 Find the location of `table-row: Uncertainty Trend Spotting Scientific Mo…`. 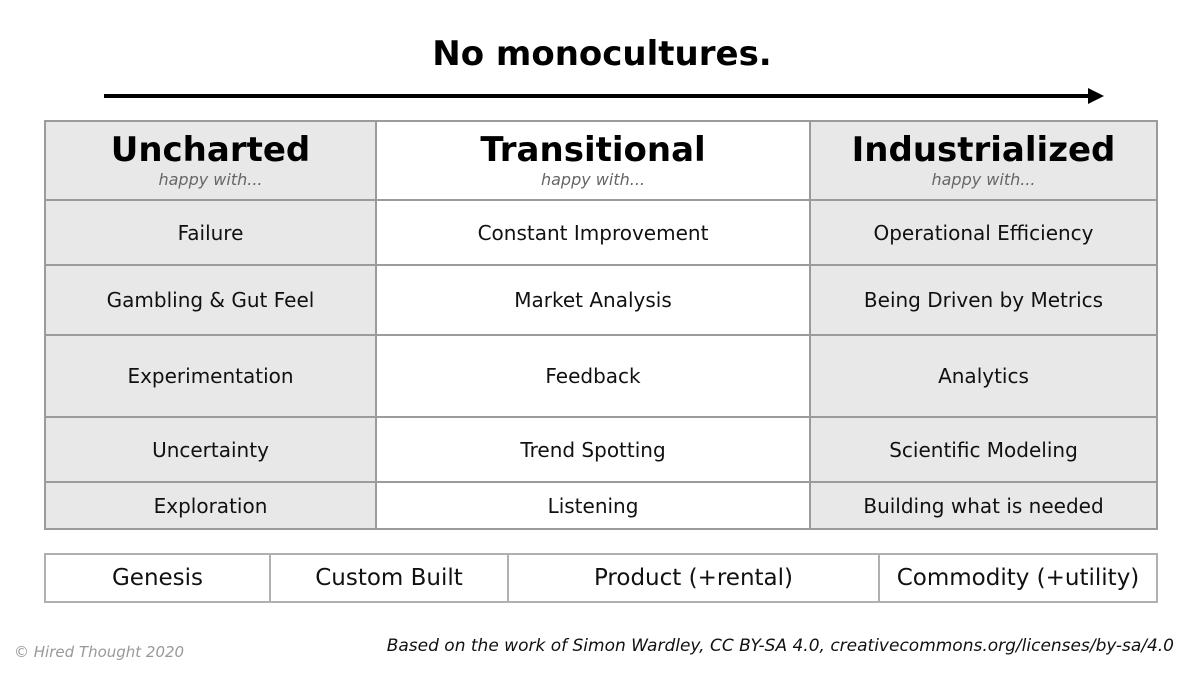

table-row: Uncertainty Trend Spotting Scientific Mo… is located at coordinates (601, 449).